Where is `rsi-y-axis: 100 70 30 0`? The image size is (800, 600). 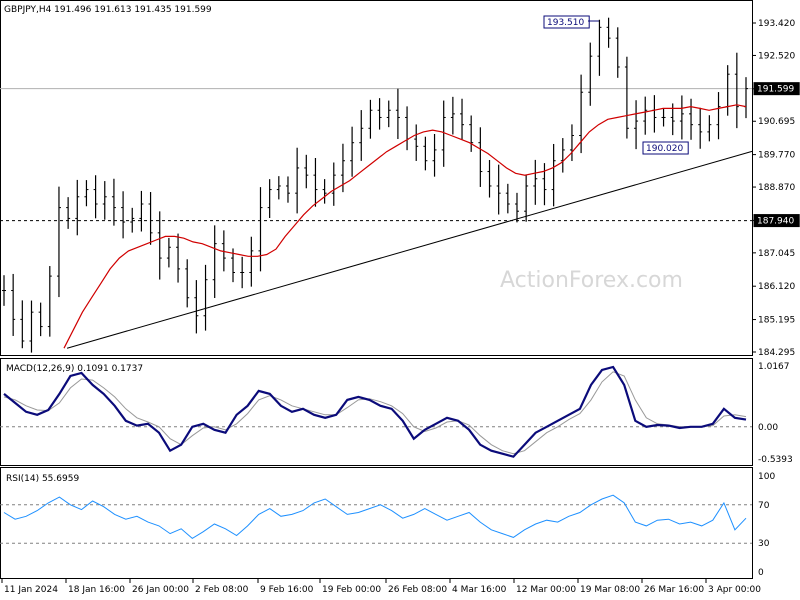 rsi-y-axis: 100 70 30 0 is located at coordinates (766, 525).